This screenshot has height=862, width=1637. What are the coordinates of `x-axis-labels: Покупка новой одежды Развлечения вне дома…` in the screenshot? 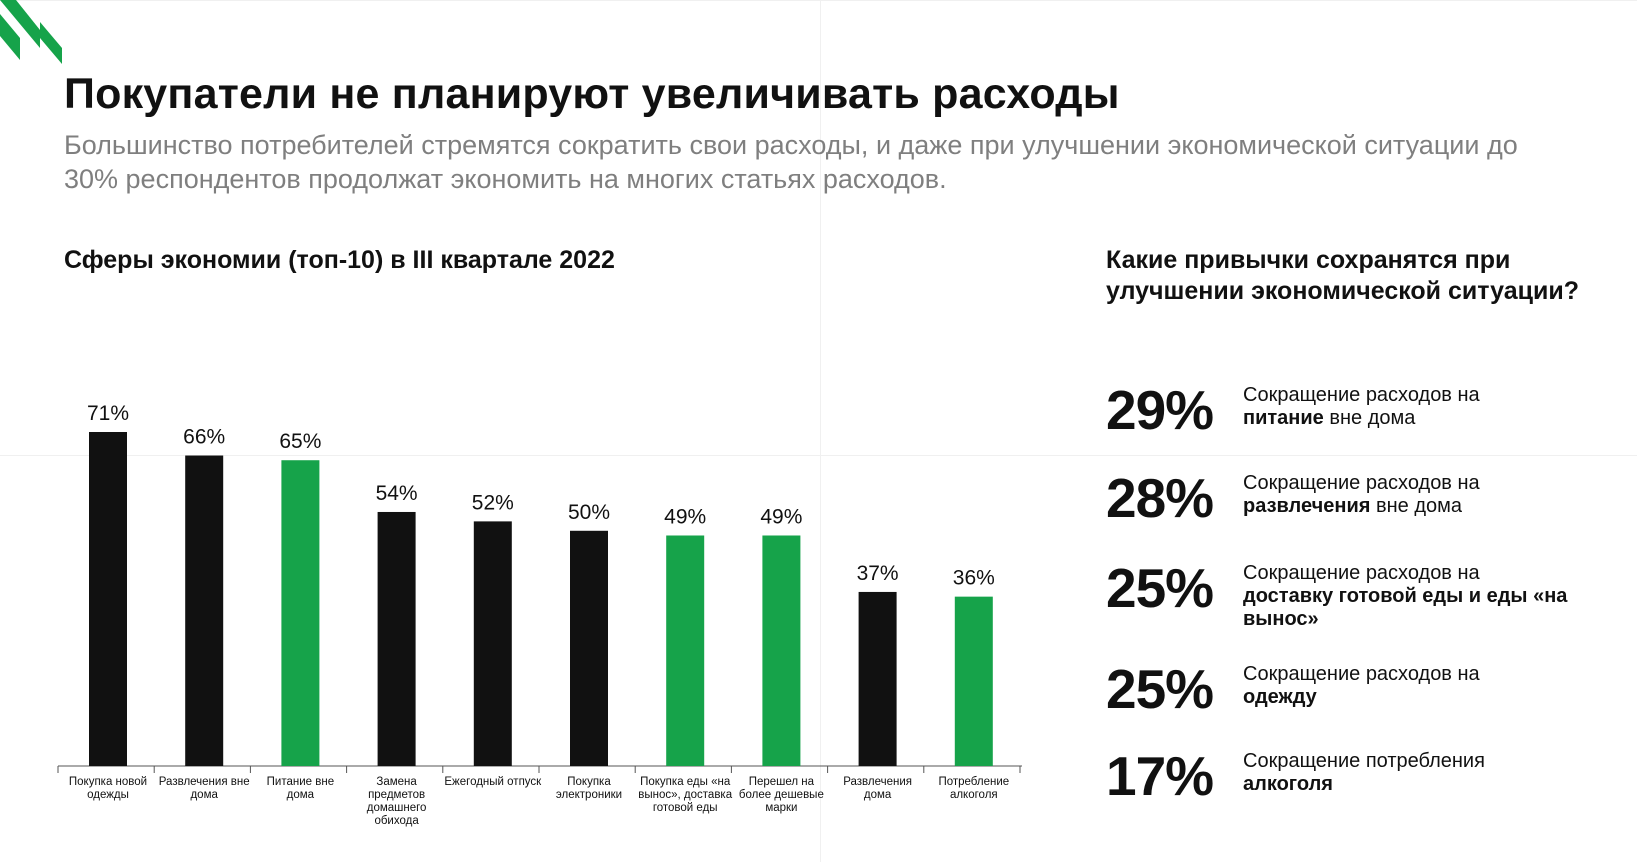 It's located at (515, 811).